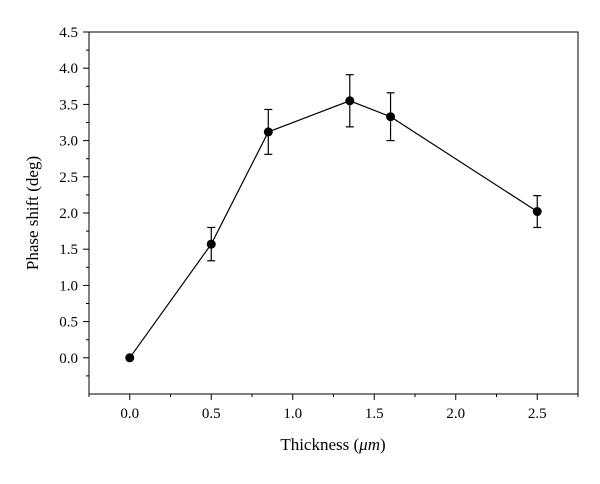 The image size is (600, 484). I want to click on y-axis-label: Phase shift (deg), so click(32, 213).